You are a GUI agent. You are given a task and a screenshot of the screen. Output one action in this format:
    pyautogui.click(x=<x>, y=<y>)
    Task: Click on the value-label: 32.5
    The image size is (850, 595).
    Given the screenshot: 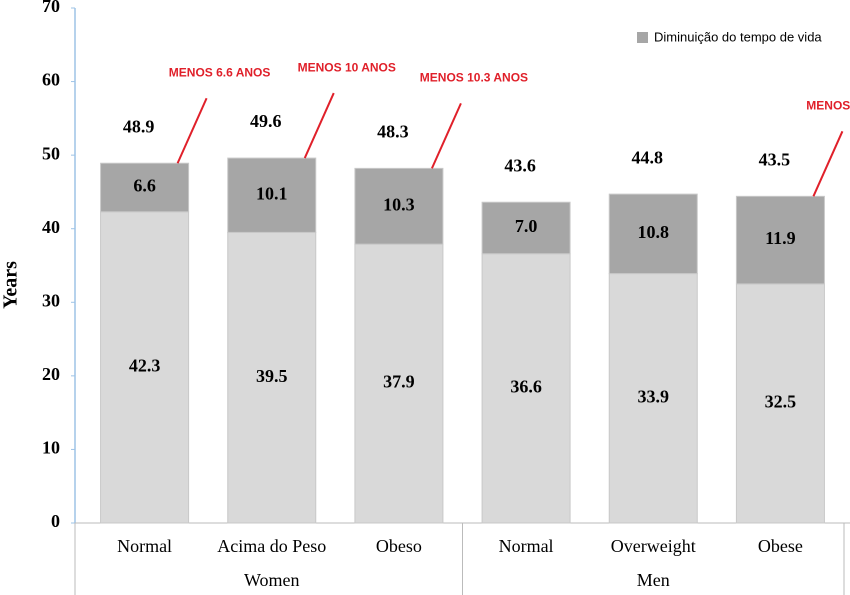 What is the action you would take?
    pyautogui.click(x=781, y=402)
    